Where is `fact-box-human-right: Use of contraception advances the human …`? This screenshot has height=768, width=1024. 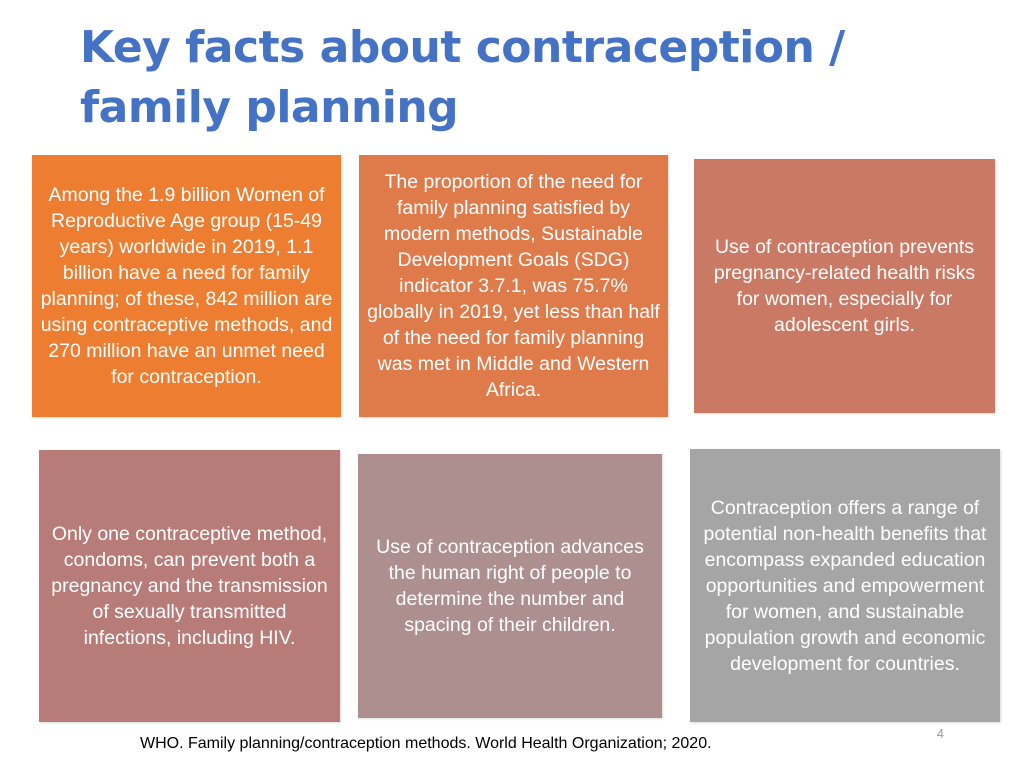 fact-box-human-right: Use of contraception advances the human … is located at coordinates (510, 586).